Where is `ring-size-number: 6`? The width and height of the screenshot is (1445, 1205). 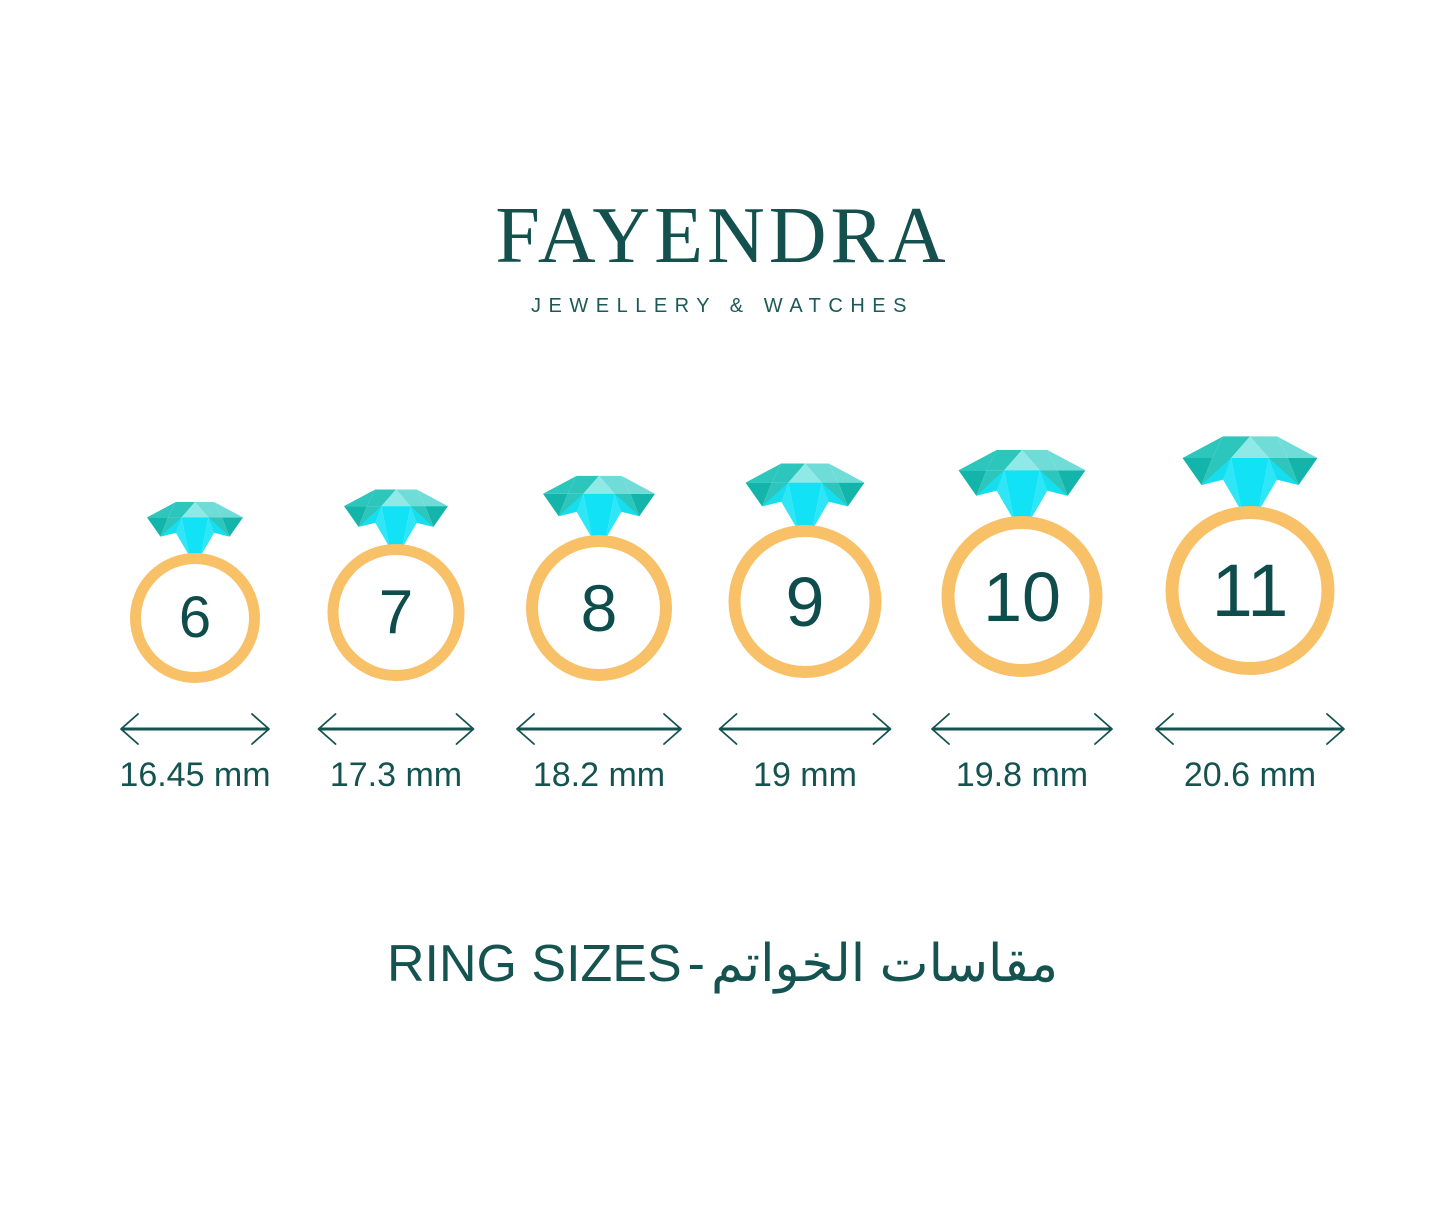
ring-size-number: 6 is located at coordinates (195, 617).